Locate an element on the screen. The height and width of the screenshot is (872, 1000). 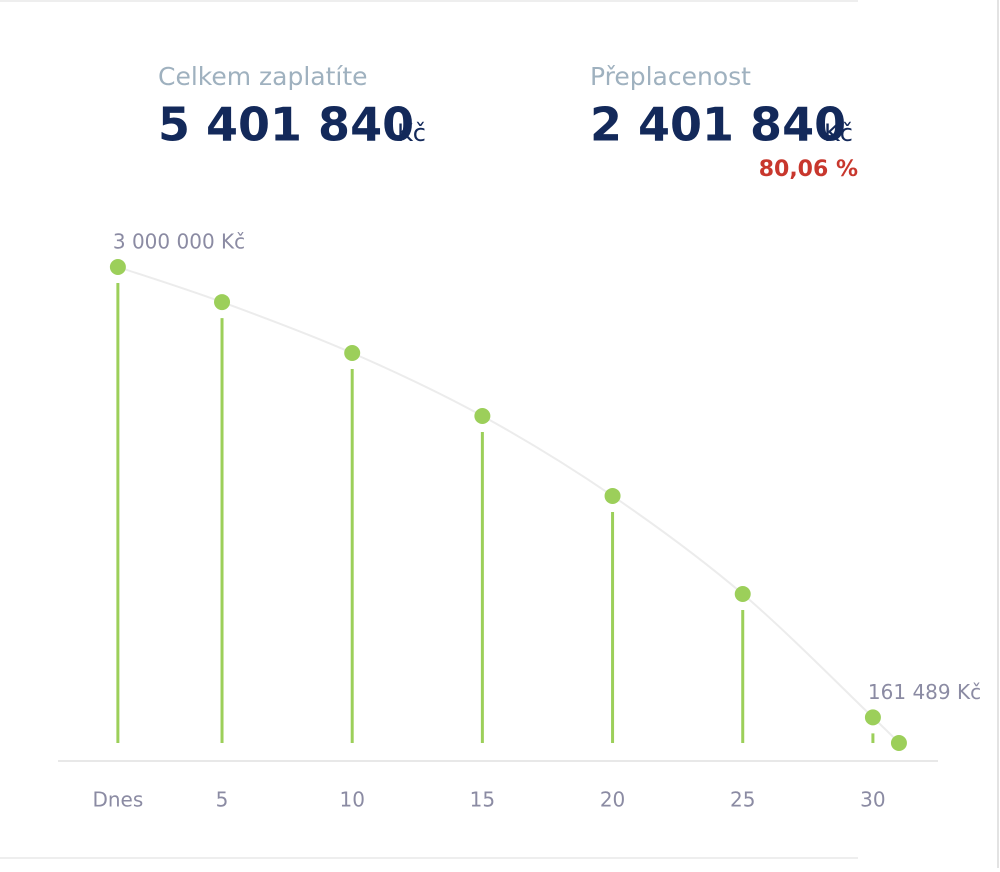
value-label: 3 000 000 Kč is located at coordinates (179, 242).